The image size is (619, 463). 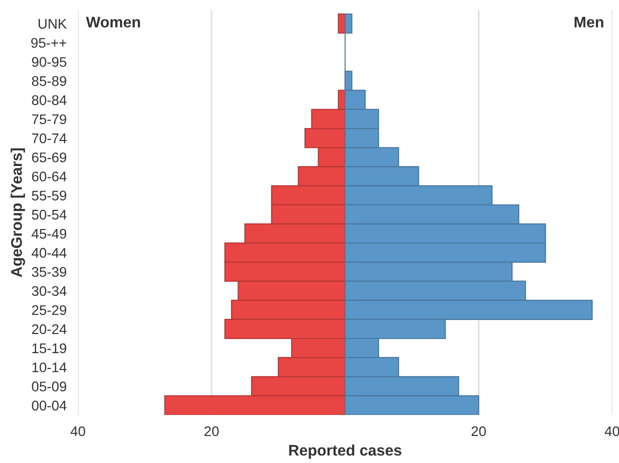 What do you see at coordinates (49, 310) in the screenshot?
I see `y-tick-label: 25-29` at bounding box center [49, 310].